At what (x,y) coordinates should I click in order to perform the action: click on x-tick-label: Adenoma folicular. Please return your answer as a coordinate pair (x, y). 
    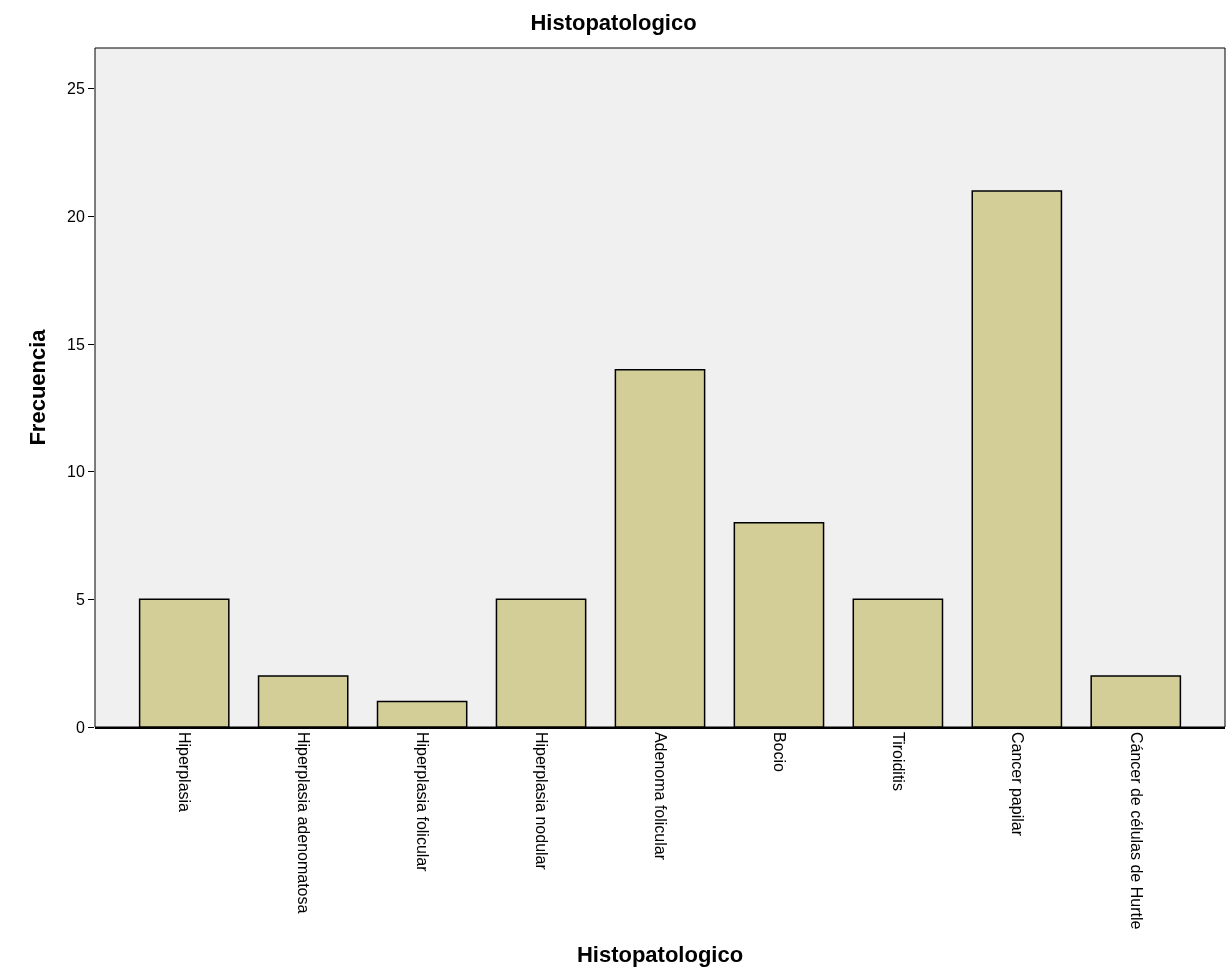
    Looking at the image, I should click on (660, 796).